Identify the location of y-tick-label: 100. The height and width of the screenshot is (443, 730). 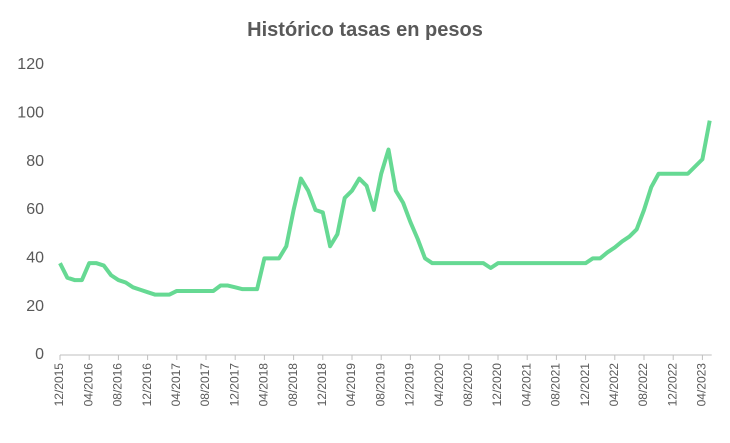
(30, 113).